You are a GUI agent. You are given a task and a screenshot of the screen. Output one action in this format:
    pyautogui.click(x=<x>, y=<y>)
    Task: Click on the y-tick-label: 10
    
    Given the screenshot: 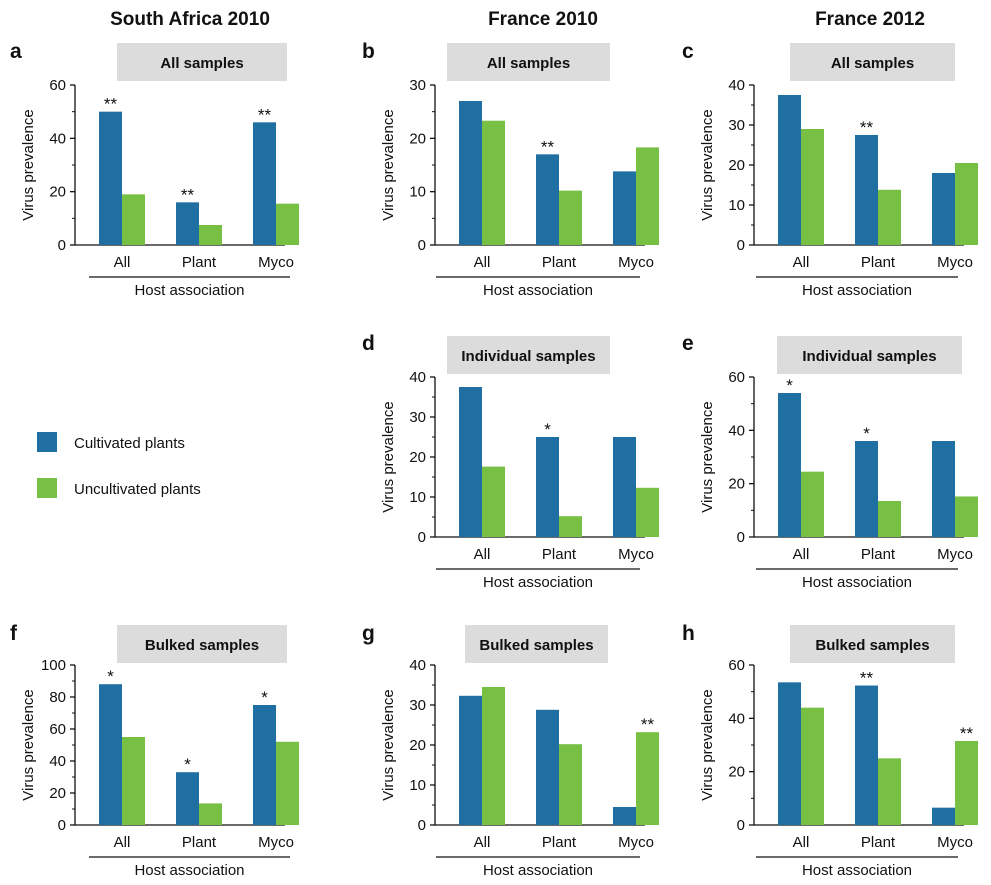 What is the action you would take?
    pyautogui.click(x=417, y=785)
    